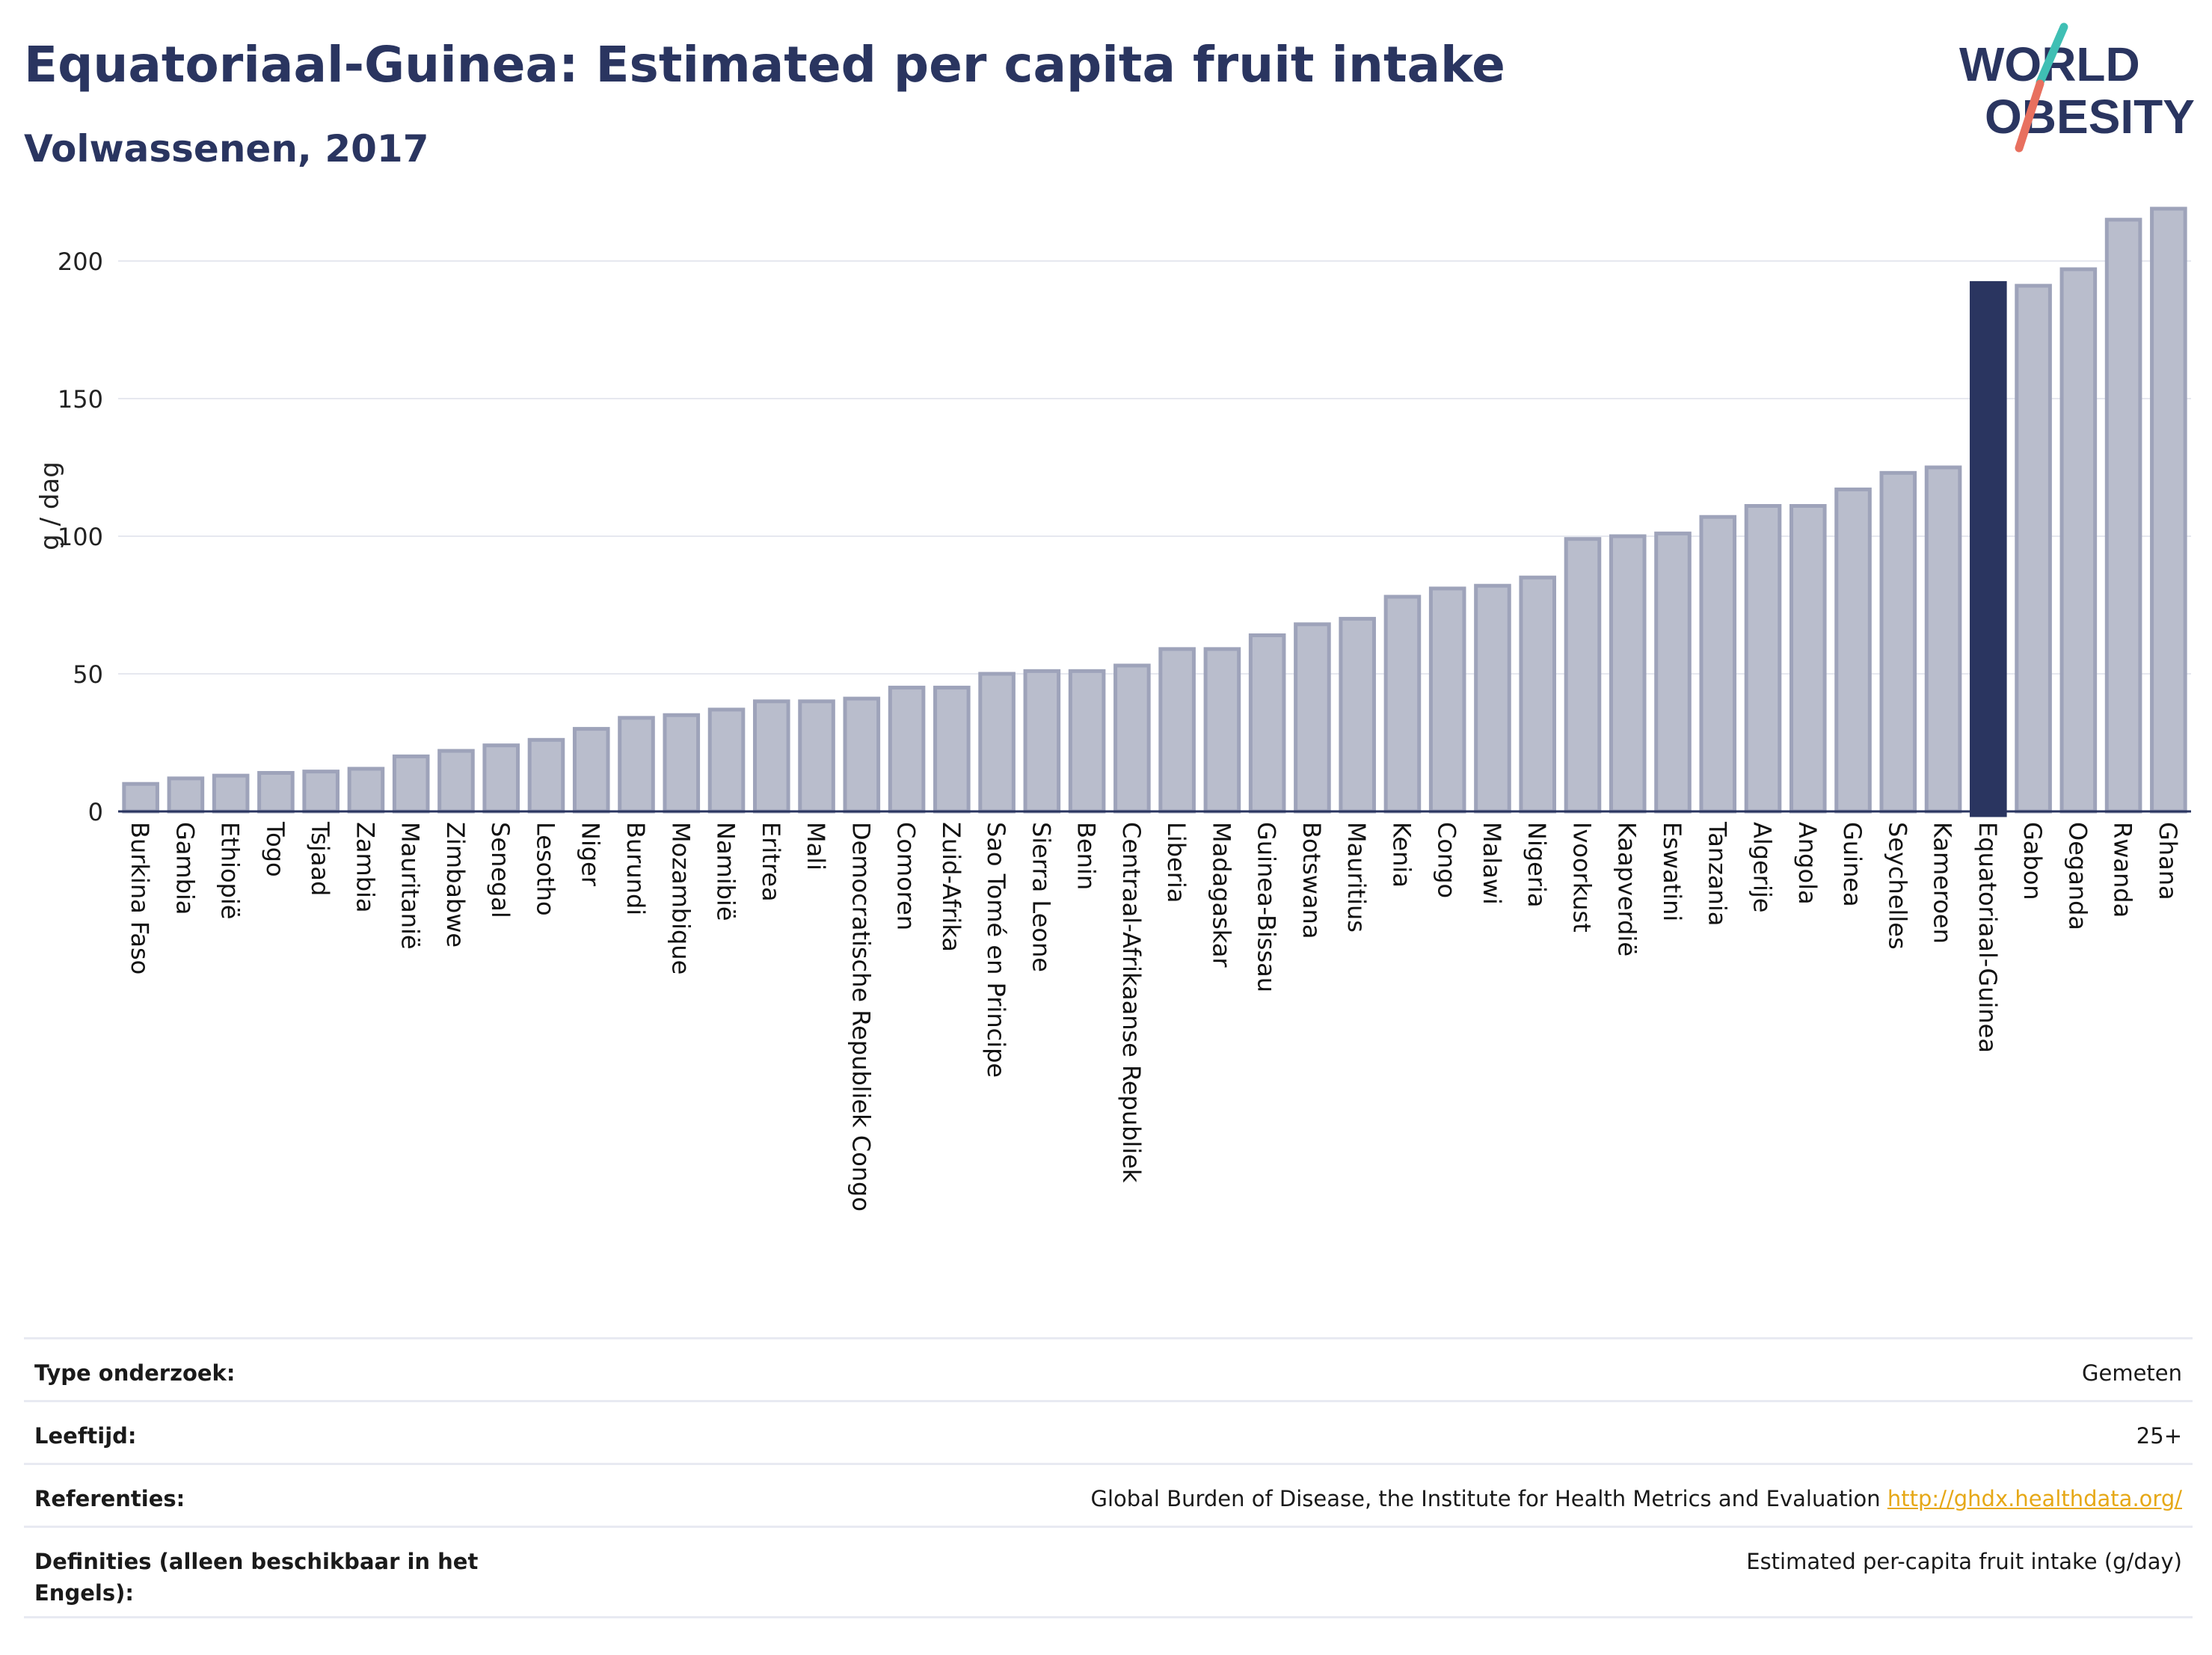 The width and height of the screenshot is (2212, 1655). What do you see at coordinates (321, 792) in the screenshot?
I see `bar-tsjaad` at bounding box center [321, 792].